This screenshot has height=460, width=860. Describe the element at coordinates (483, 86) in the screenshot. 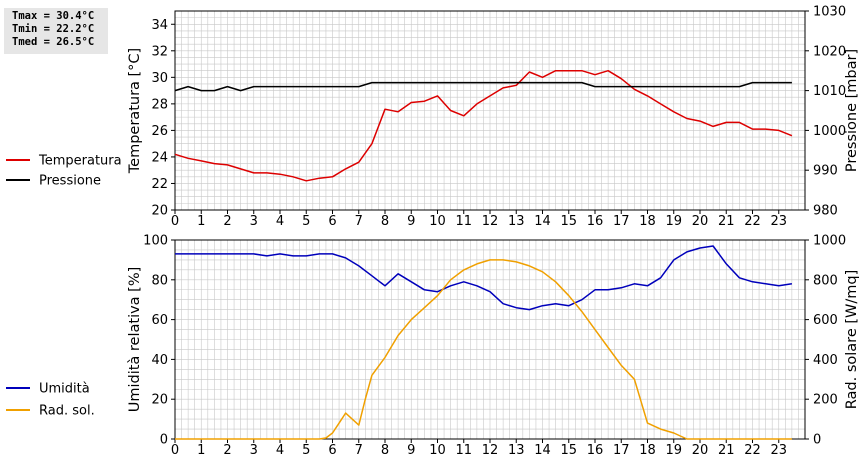

I see `series-line-pressione` at that location.